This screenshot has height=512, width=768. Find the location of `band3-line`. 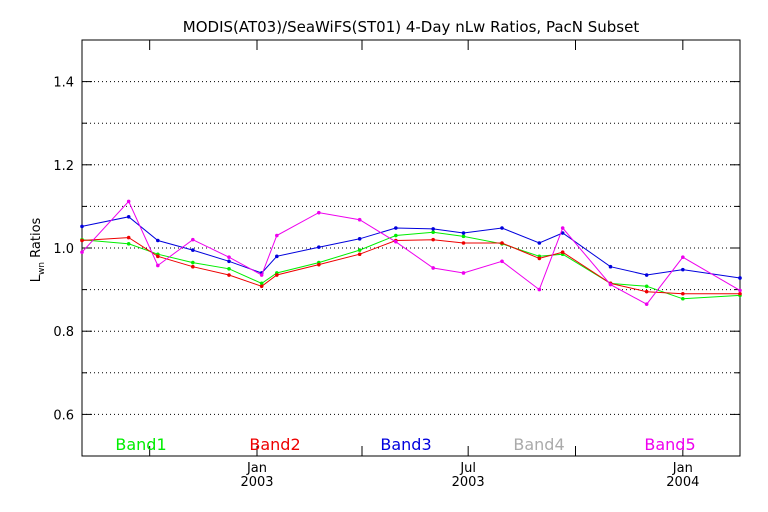

band3-line is located at coordinates (411, 247).